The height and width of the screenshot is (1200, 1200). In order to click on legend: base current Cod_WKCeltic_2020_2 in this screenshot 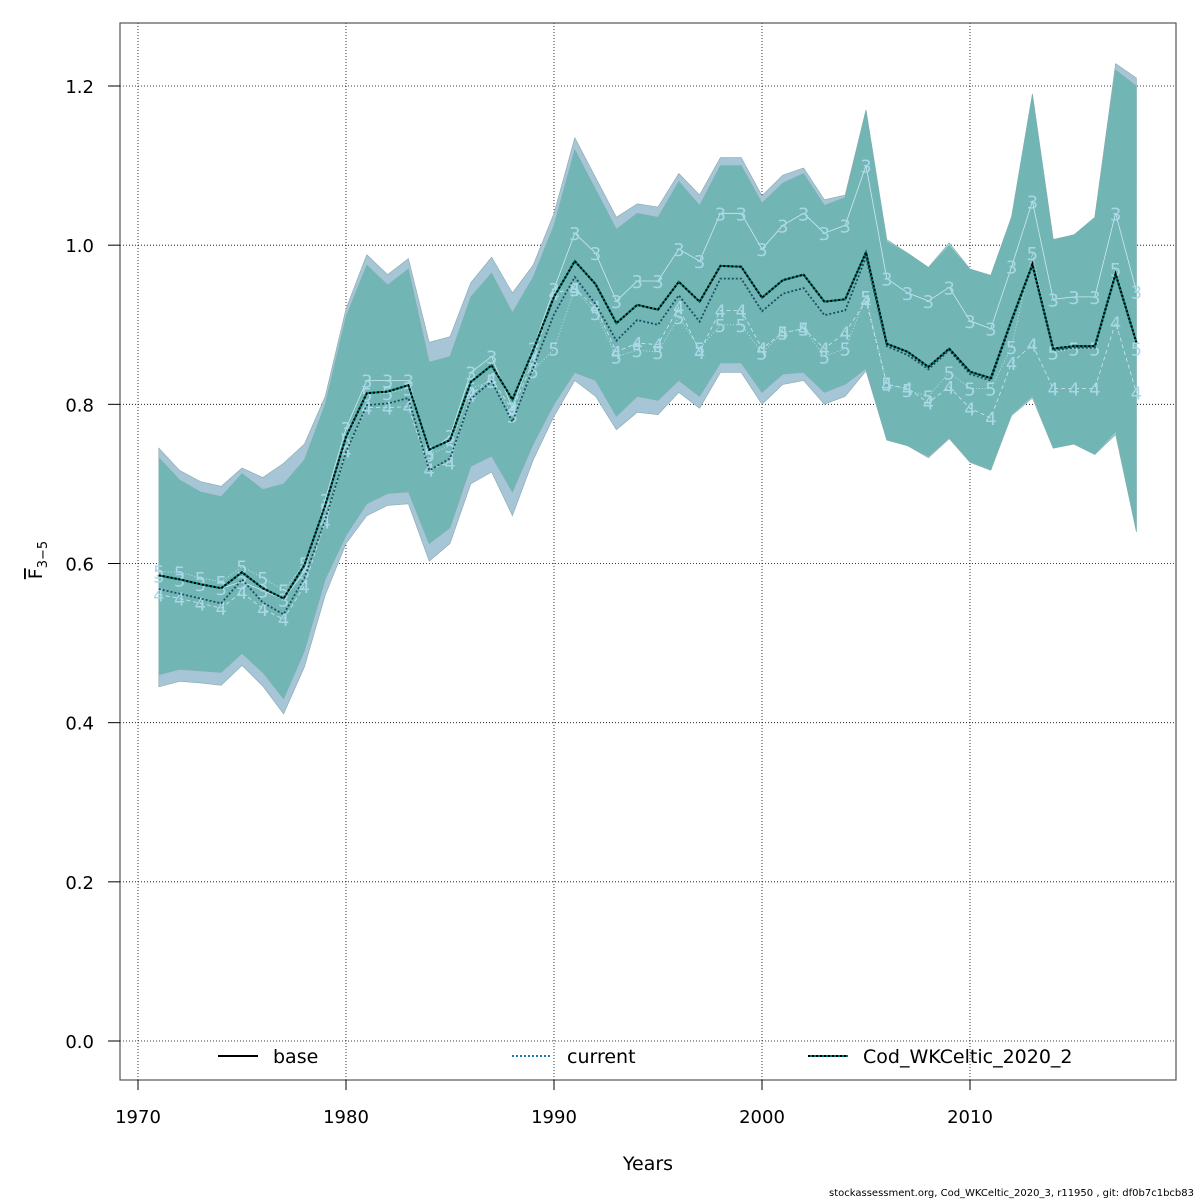, I will do `click(645, 1057)`.